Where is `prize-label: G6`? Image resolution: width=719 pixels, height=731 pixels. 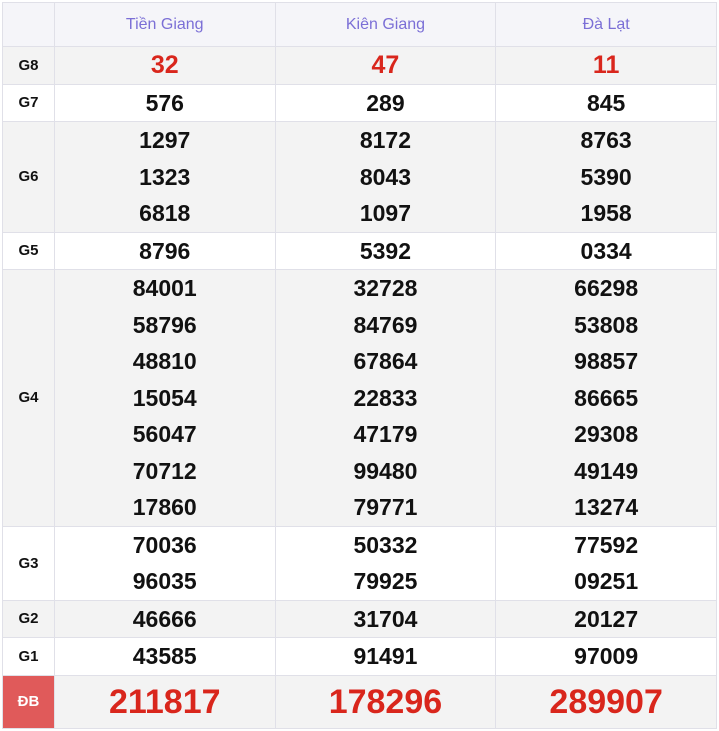 prize-label: G6 is located at coordinates (28, 177).